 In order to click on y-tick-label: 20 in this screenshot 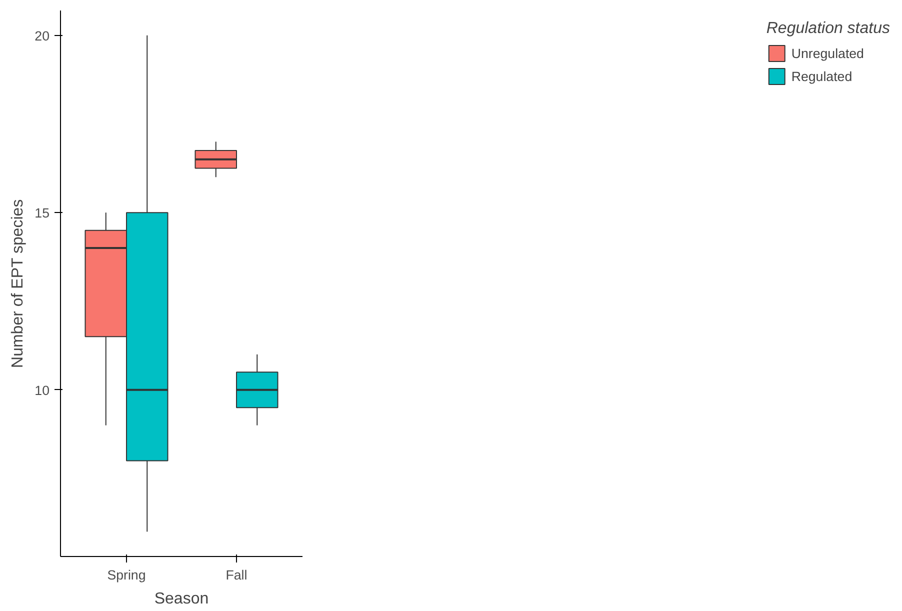, I will do `click(42, 36)`.